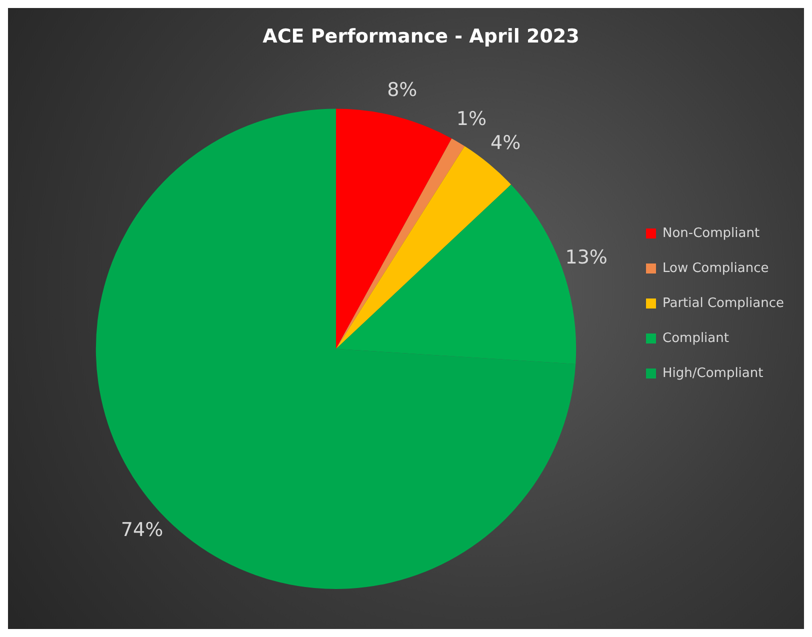  I want to click on legend-label: Compliant, so click(695, 338).